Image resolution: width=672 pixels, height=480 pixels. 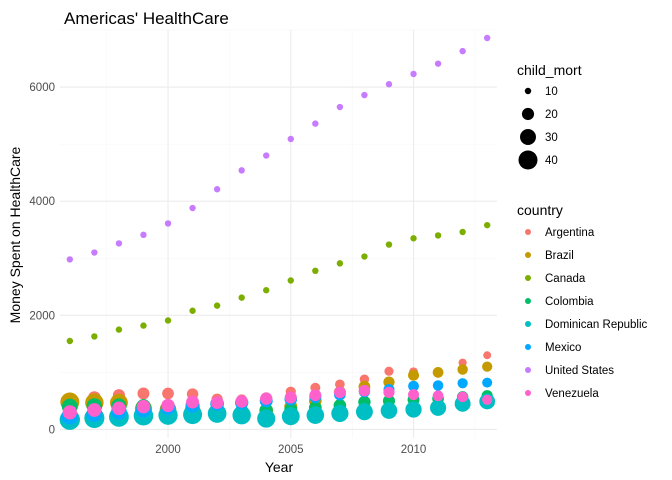 I want to click on color-legend-label: Brazil, so click(x=559, y=256).